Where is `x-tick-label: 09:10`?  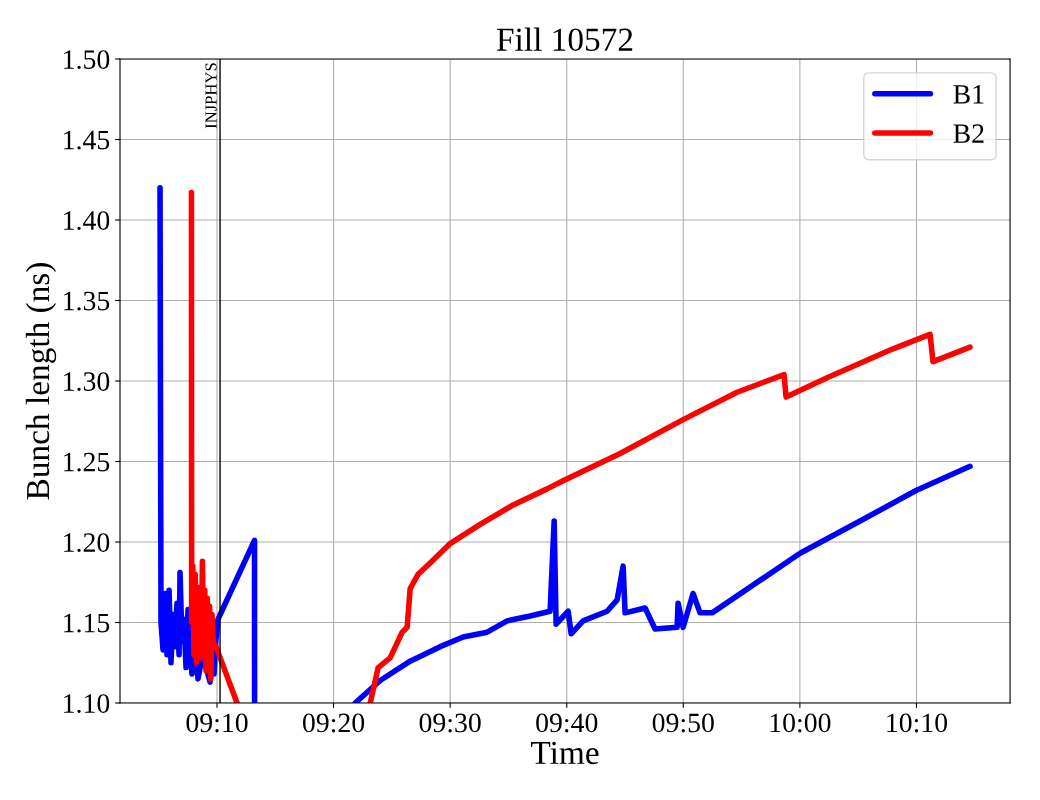 x-tick-label: 09:10 is located at coordinates (217, 723).